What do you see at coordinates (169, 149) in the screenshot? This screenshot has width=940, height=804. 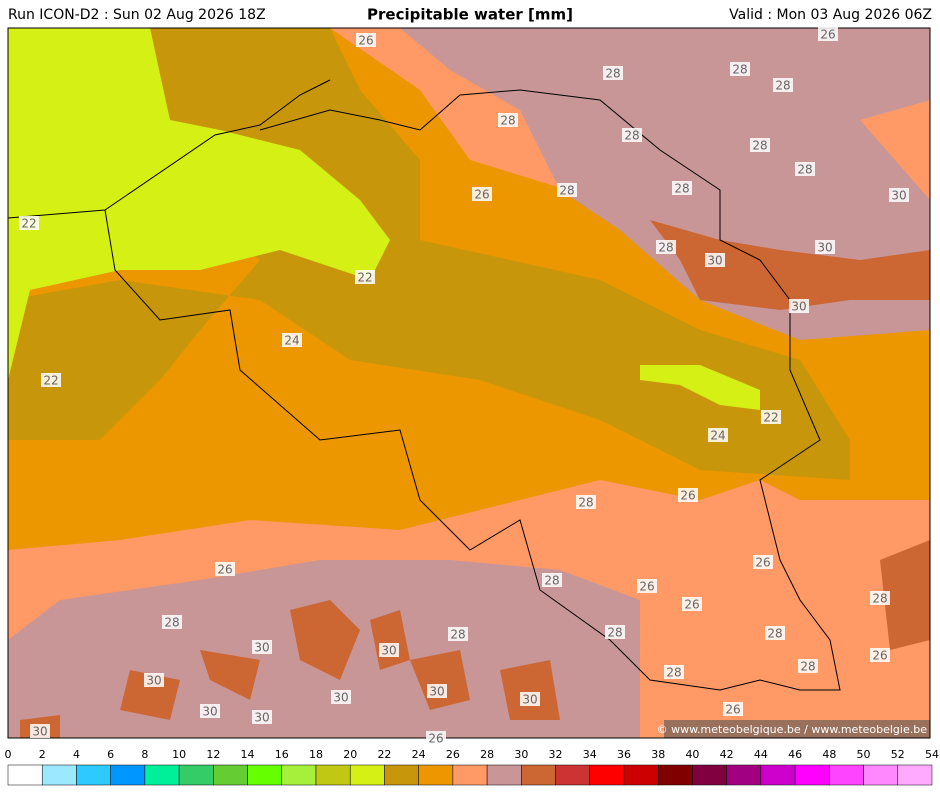 I see `coastline` at bounding box center [169, 149].